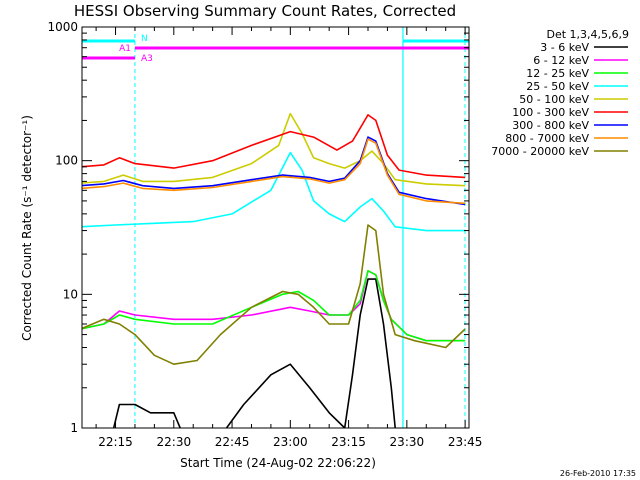 The width and height of the screenshot is (640, 480). I want to click on x-tick-label: 22:15, so click(115, 442).